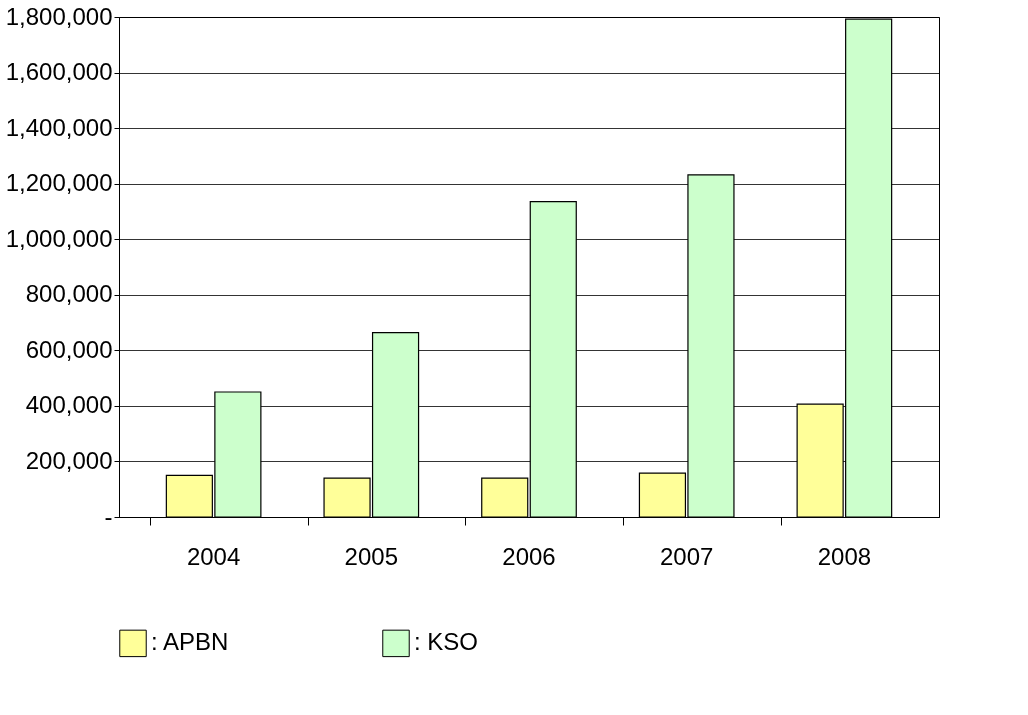  Describe the element at coordinates (529, 556) in the screenshot. I see `x-tick-label: 2006` at that location.